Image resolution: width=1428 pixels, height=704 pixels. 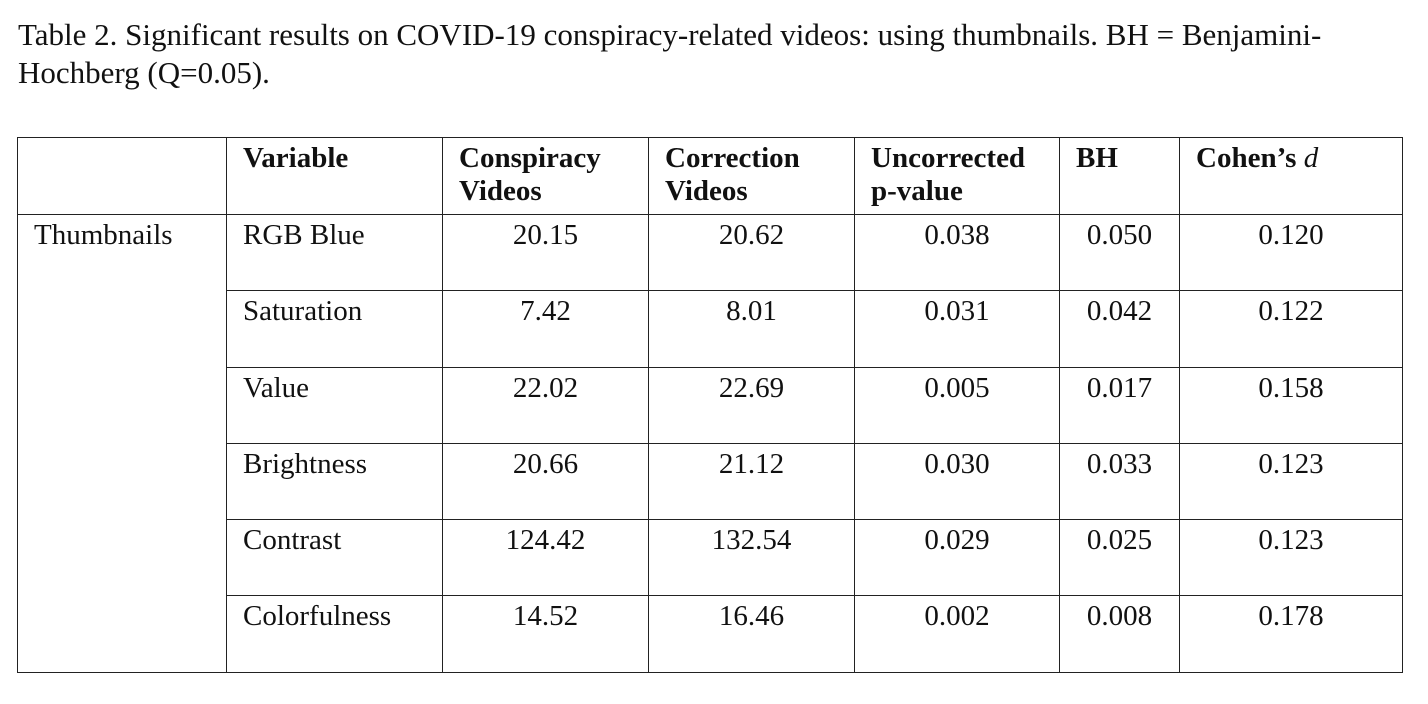 What do you see at coordinates (957, 252) in the screenshot?
I see `value-cell: 0.038` at bounding box center [957, 252].